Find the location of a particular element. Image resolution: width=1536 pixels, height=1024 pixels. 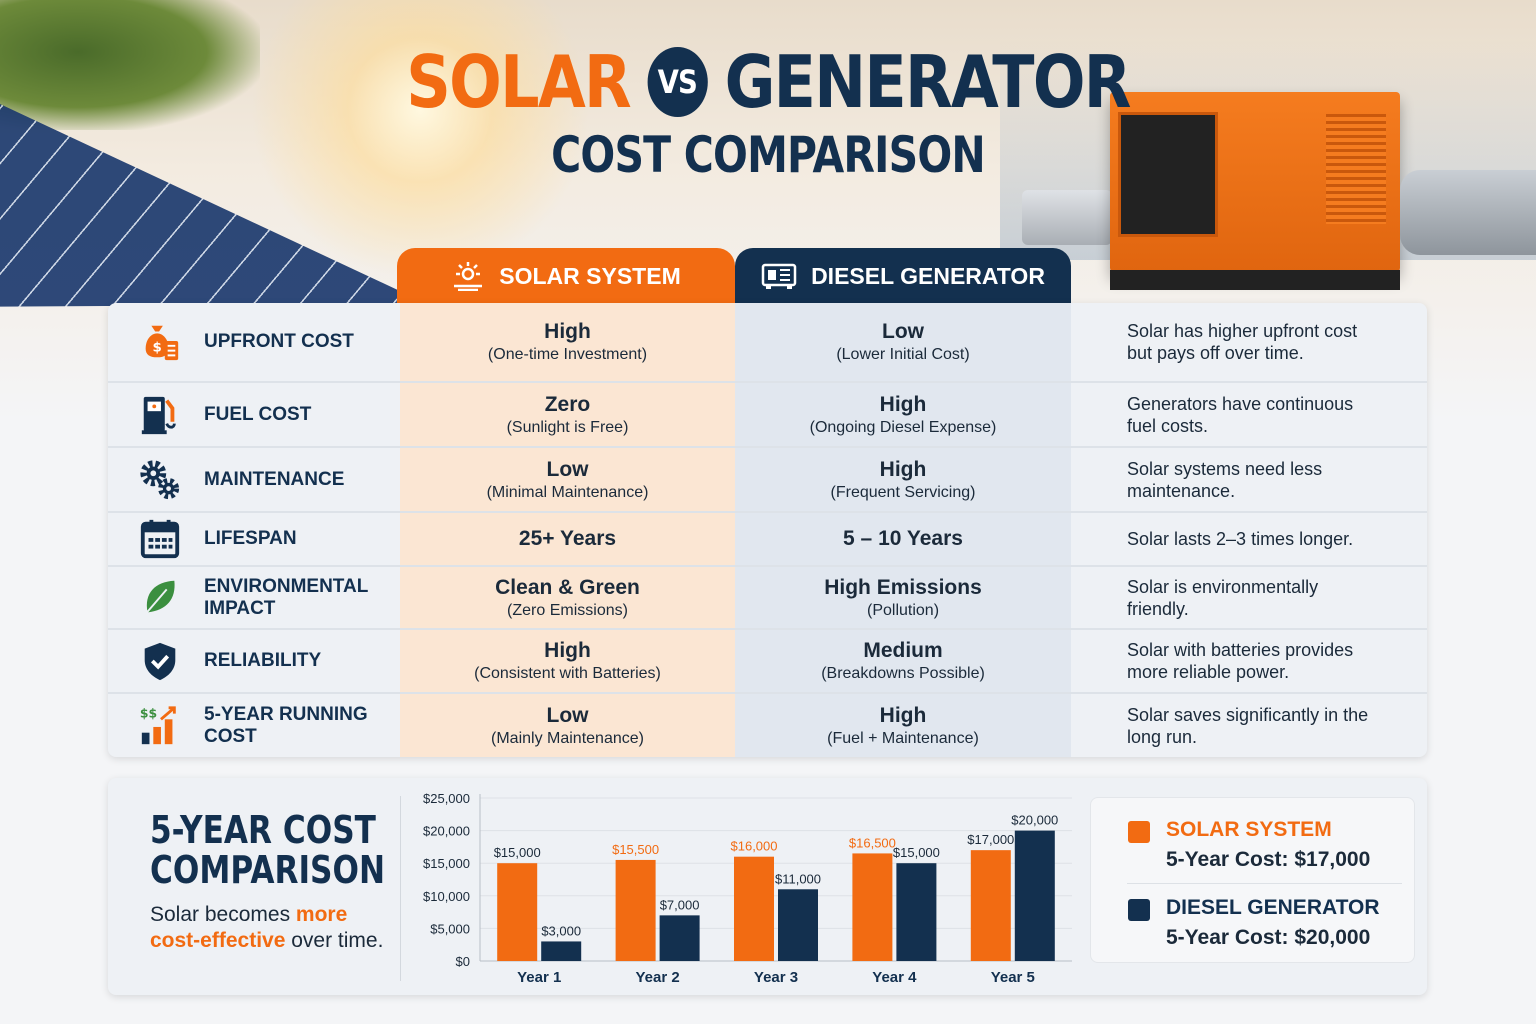

fuel-tank-image is located at coordinates (1468, 212).